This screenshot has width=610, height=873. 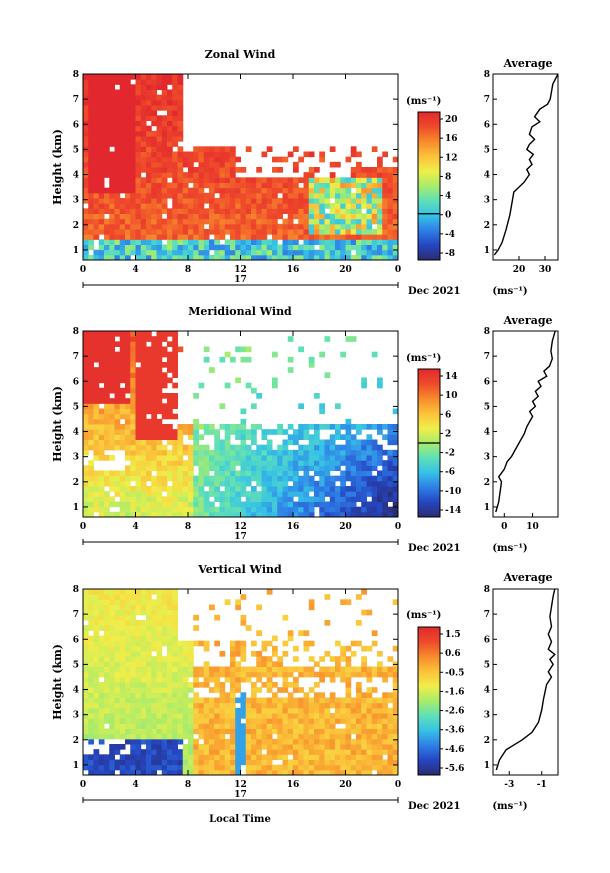 I want to click on average-y-tick-label: 3, so click(x=487, y=716).